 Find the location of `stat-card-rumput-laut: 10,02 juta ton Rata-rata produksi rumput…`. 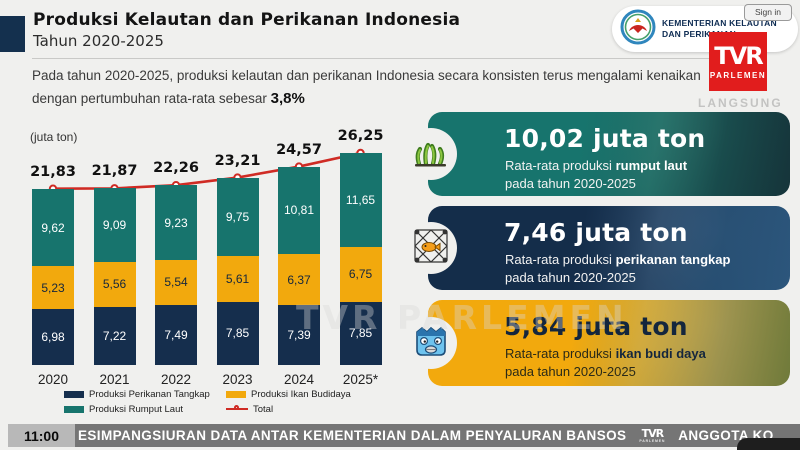

stat-card-rumput-laut: 10,02 juta ton Rata-rata produksi rumput… is located at coordinates (597, 154).